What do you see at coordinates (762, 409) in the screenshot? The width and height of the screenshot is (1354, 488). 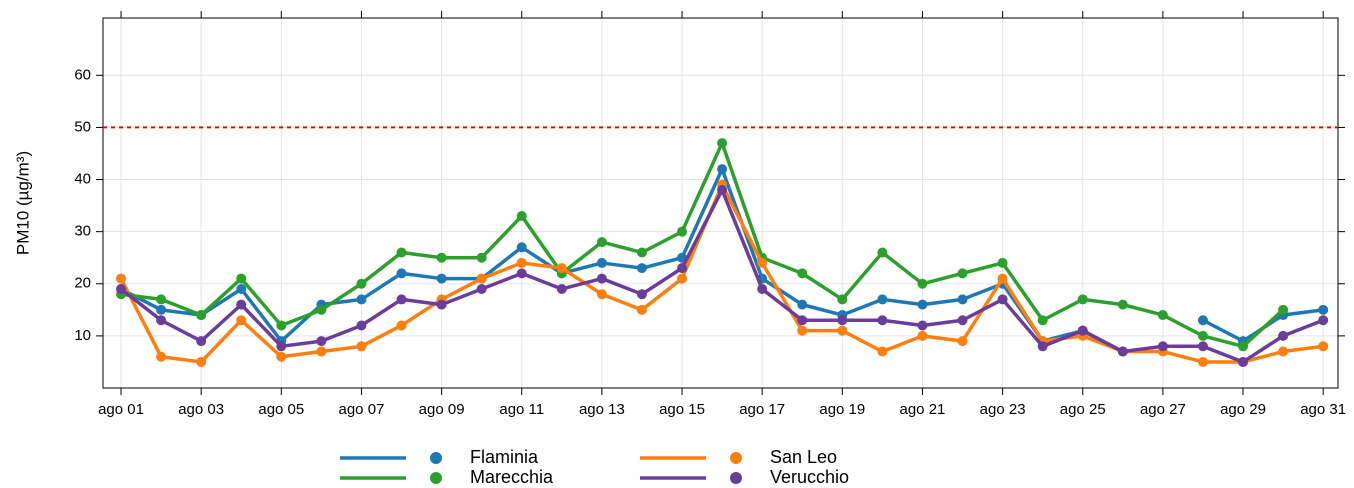 I see `x-tick-label: ago 17` at bounding box center [762, 409].